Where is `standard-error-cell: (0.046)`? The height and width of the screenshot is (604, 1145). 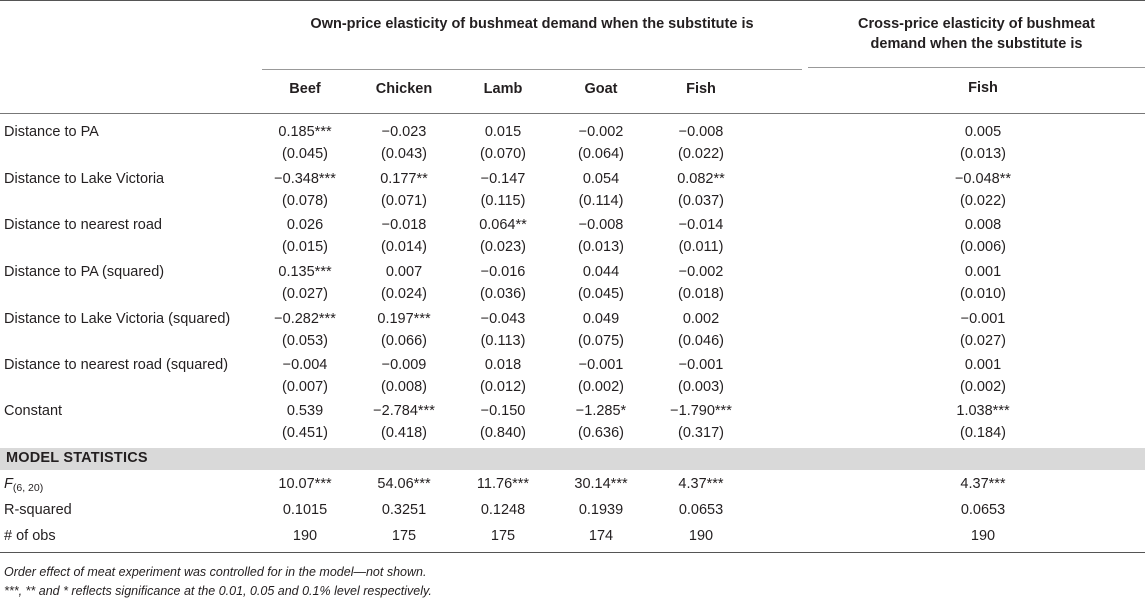
standard-error-cell: (0.046) is located at coordinates (701, 341).